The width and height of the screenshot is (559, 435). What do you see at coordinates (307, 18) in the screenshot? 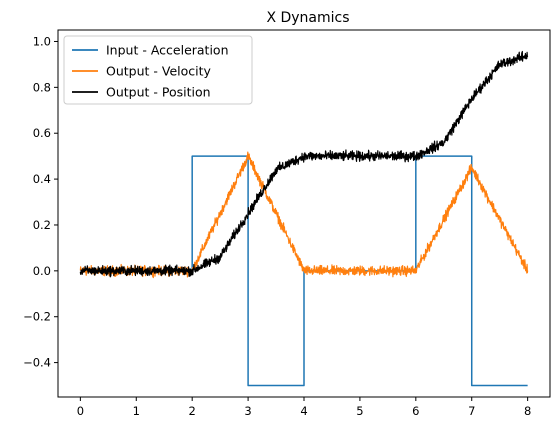
I see `chart-title: X Dynamics` at bounding box center [307, 18].